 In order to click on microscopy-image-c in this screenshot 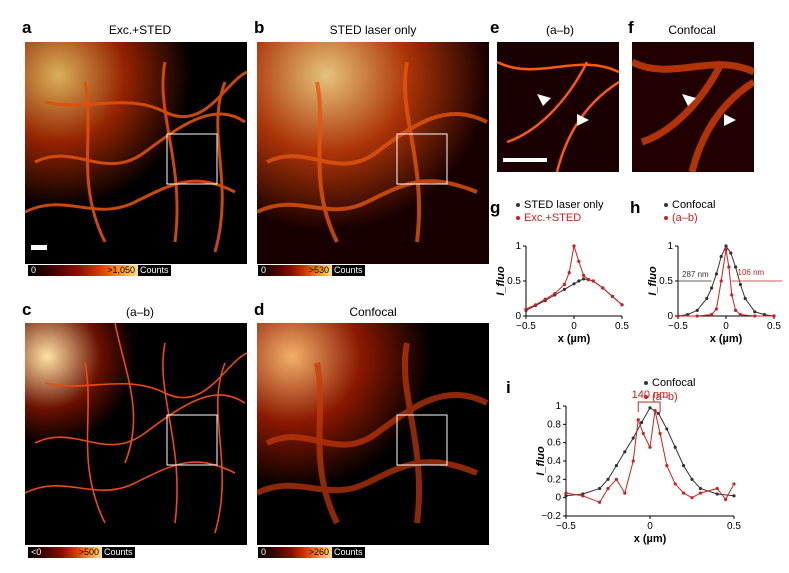, I will do `click(136, 434)`.